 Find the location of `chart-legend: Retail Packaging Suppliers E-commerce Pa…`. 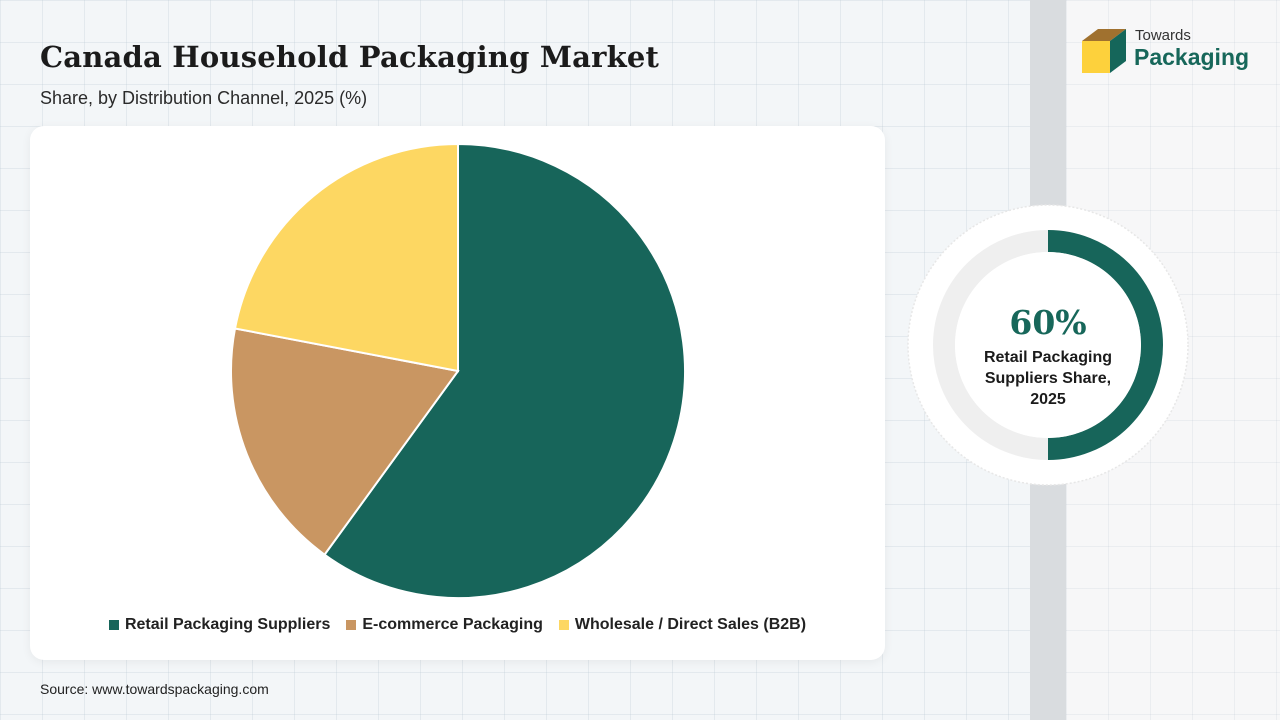

chart-legend: Retail Packaging Suppliers E-commerce Pa… is located at coordinates (457, 625).